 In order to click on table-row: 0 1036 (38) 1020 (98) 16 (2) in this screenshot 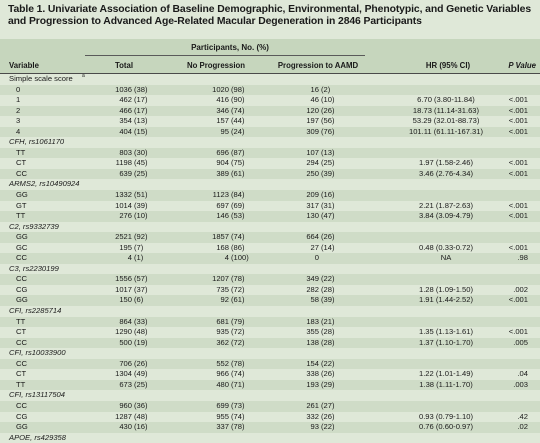, I will do `click(270, 90)`.